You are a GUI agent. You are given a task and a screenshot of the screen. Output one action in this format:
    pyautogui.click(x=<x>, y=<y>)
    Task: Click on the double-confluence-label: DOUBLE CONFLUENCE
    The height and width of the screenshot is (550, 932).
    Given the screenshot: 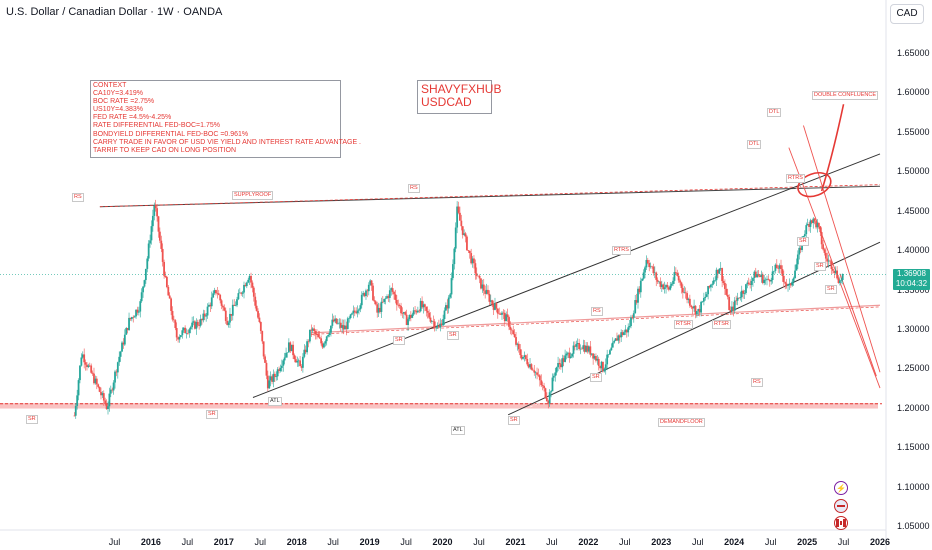 What is the action you would take?
    pyautogui.click(x=845, y=95)
    